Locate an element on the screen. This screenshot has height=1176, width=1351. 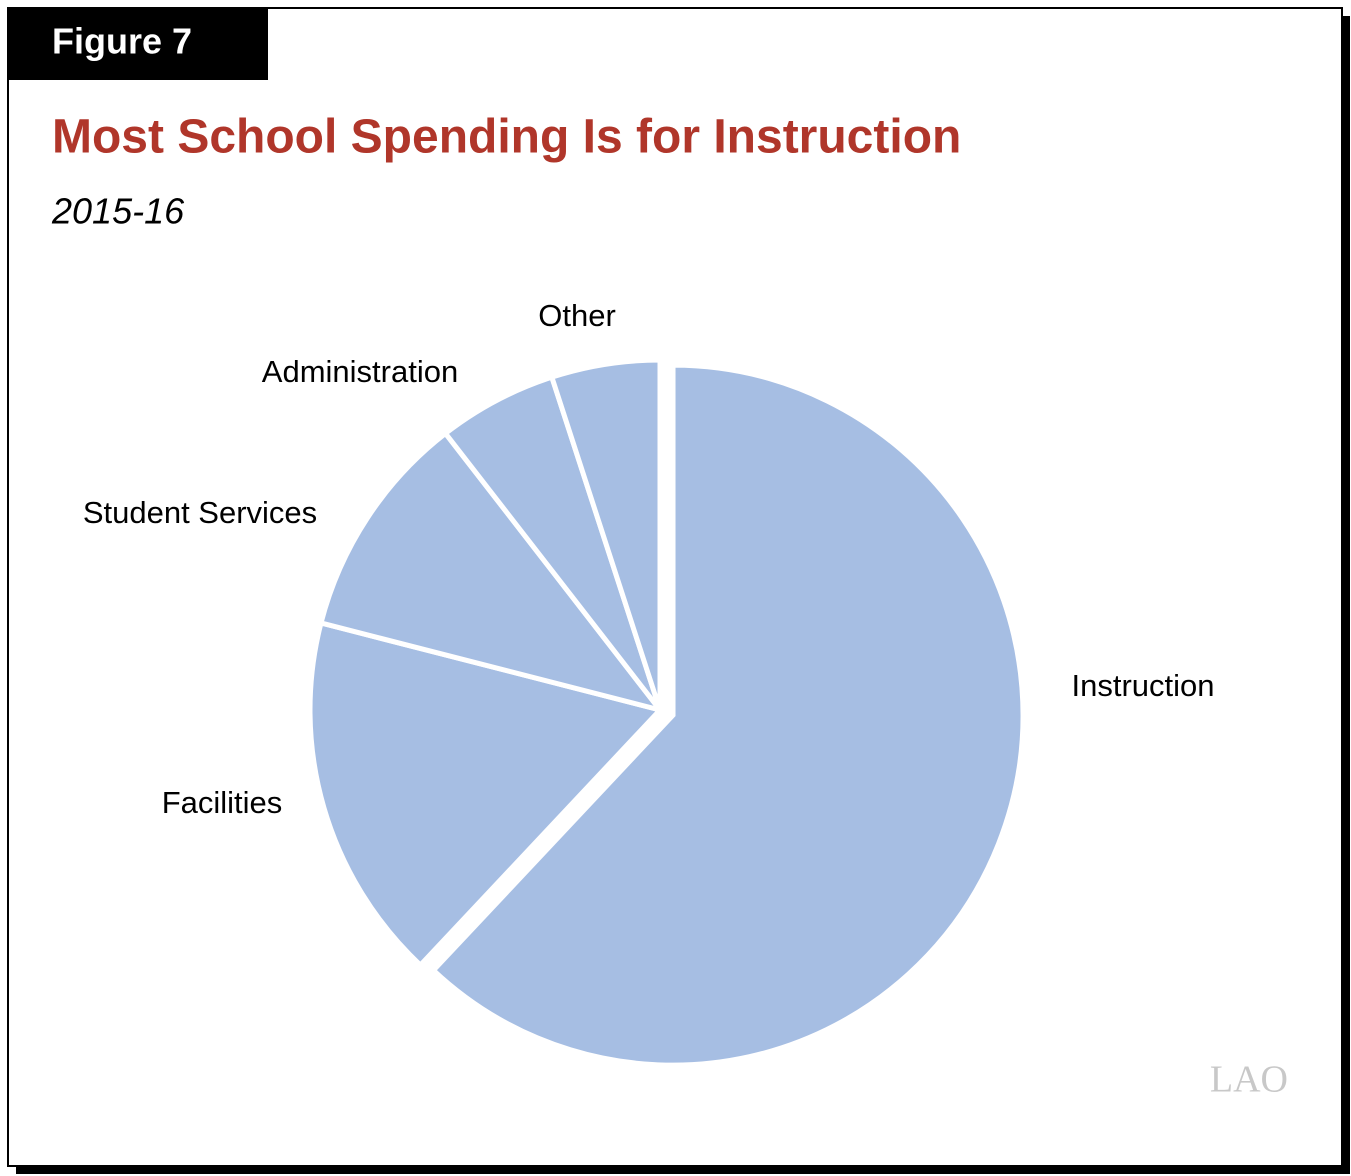
slice-label: Student Services is located at coordinates (200, 512).